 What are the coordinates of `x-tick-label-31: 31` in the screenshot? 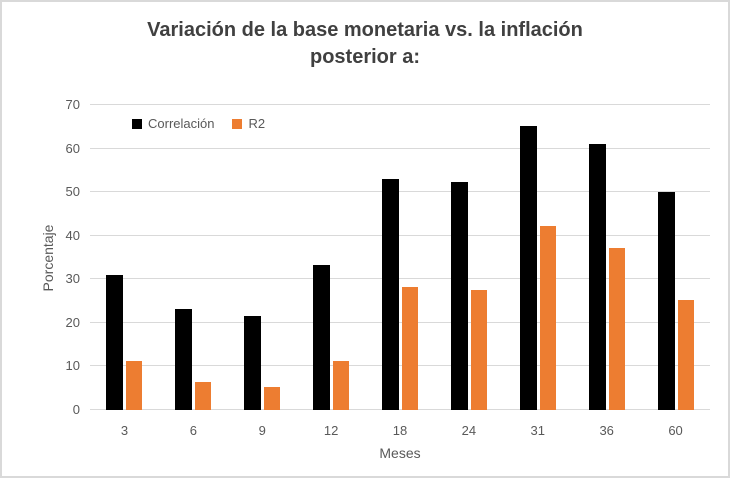 It's located at (538, 430).